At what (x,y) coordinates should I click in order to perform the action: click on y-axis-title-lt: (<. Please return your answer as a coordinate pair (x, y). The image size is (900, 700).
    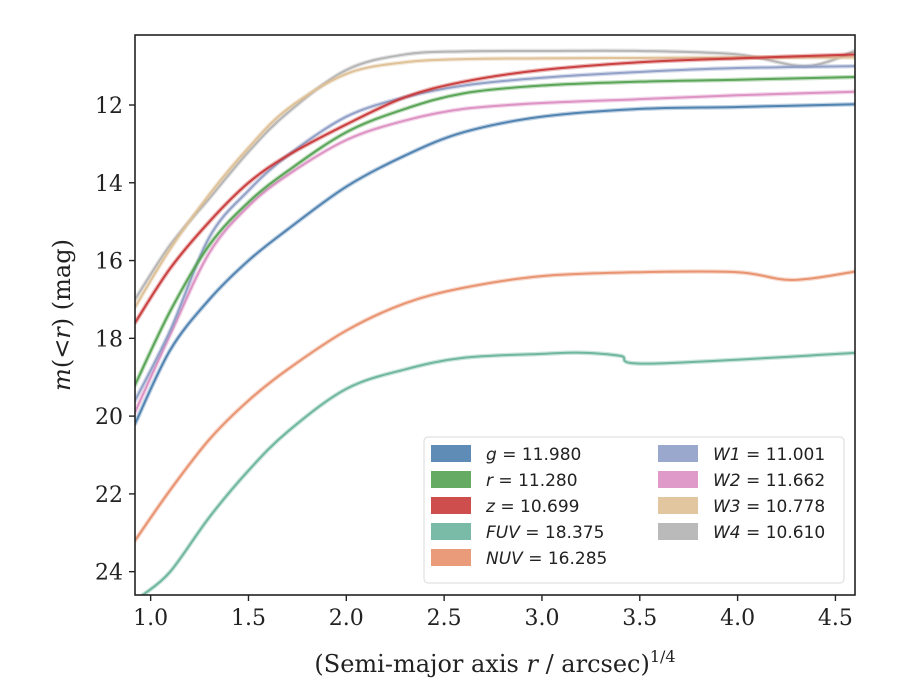
    Looking at the image, I should click on (62, 353).